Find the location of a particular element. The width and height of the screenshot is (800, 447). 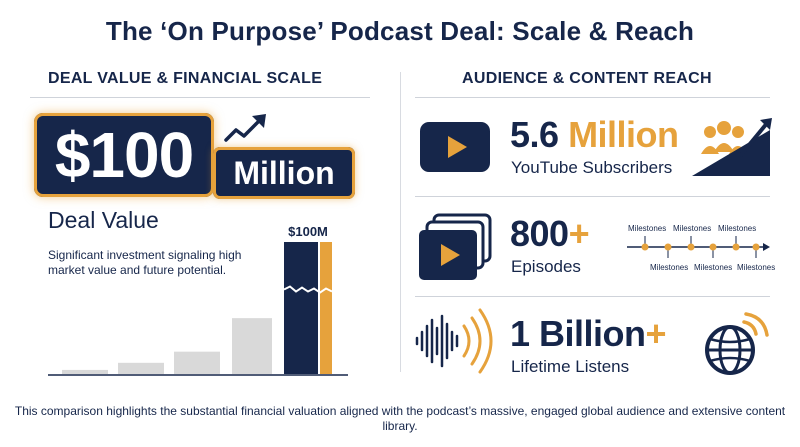

deal-value-bar-chart: $100M is located at coordinates (198, 300).